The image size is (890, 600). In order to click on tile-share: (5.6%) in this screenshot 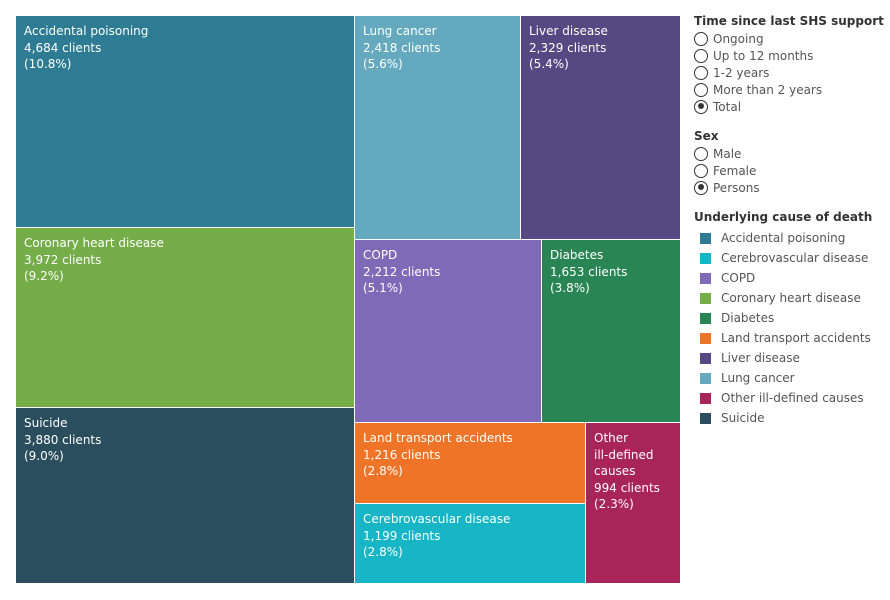, I will do `click(383, 64)`.